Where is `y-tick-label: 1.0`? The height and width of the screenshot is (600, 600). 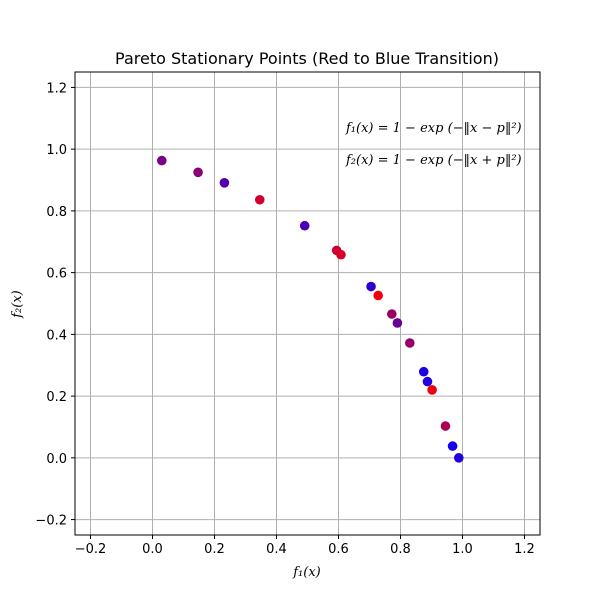
y-tick-label: 1.0 is located at coordinates (56, 150).